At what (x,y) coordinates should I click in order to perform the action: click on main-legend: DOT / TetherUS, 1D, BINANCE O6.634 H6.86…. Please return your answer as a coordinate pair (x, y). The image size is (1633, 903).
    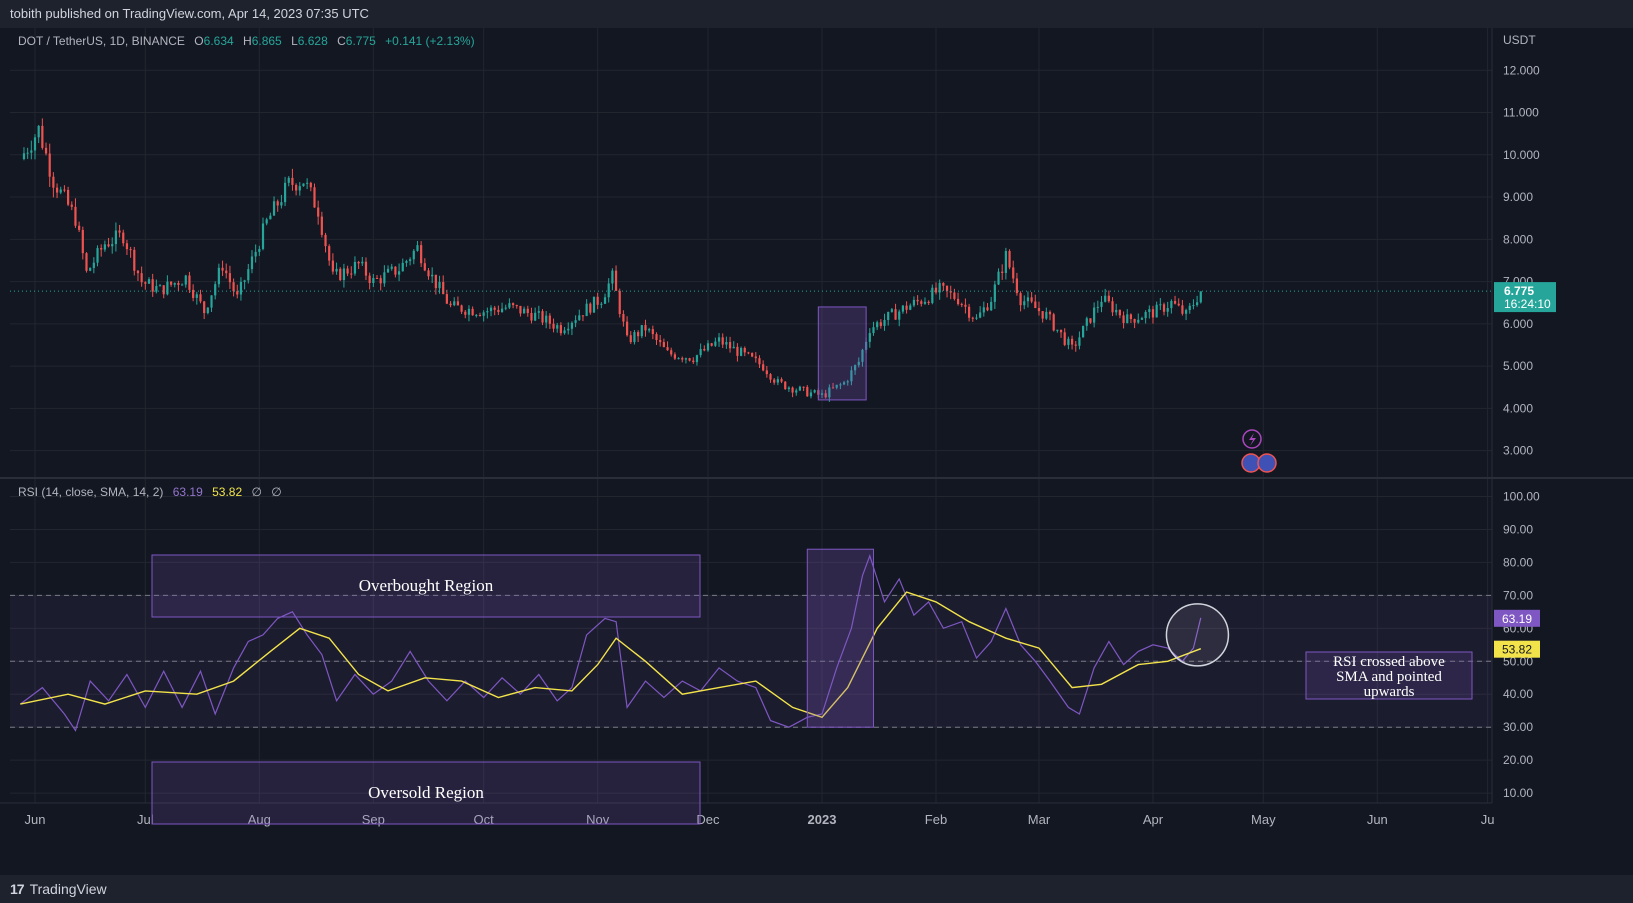
    Looking at the image, I should click on (249, 41).